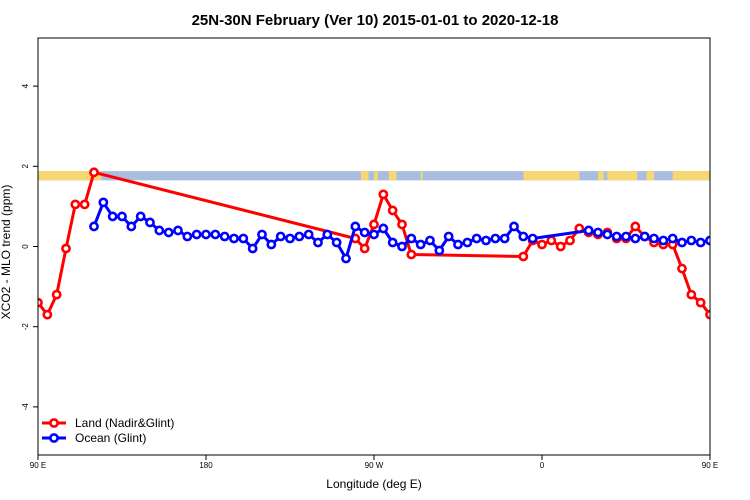 Image resolution: width=750 pixels, height=500 pixels. Describe the element at coordinates (25, 166) in the screenshot. I see `y-tick-label: 2` at that location.